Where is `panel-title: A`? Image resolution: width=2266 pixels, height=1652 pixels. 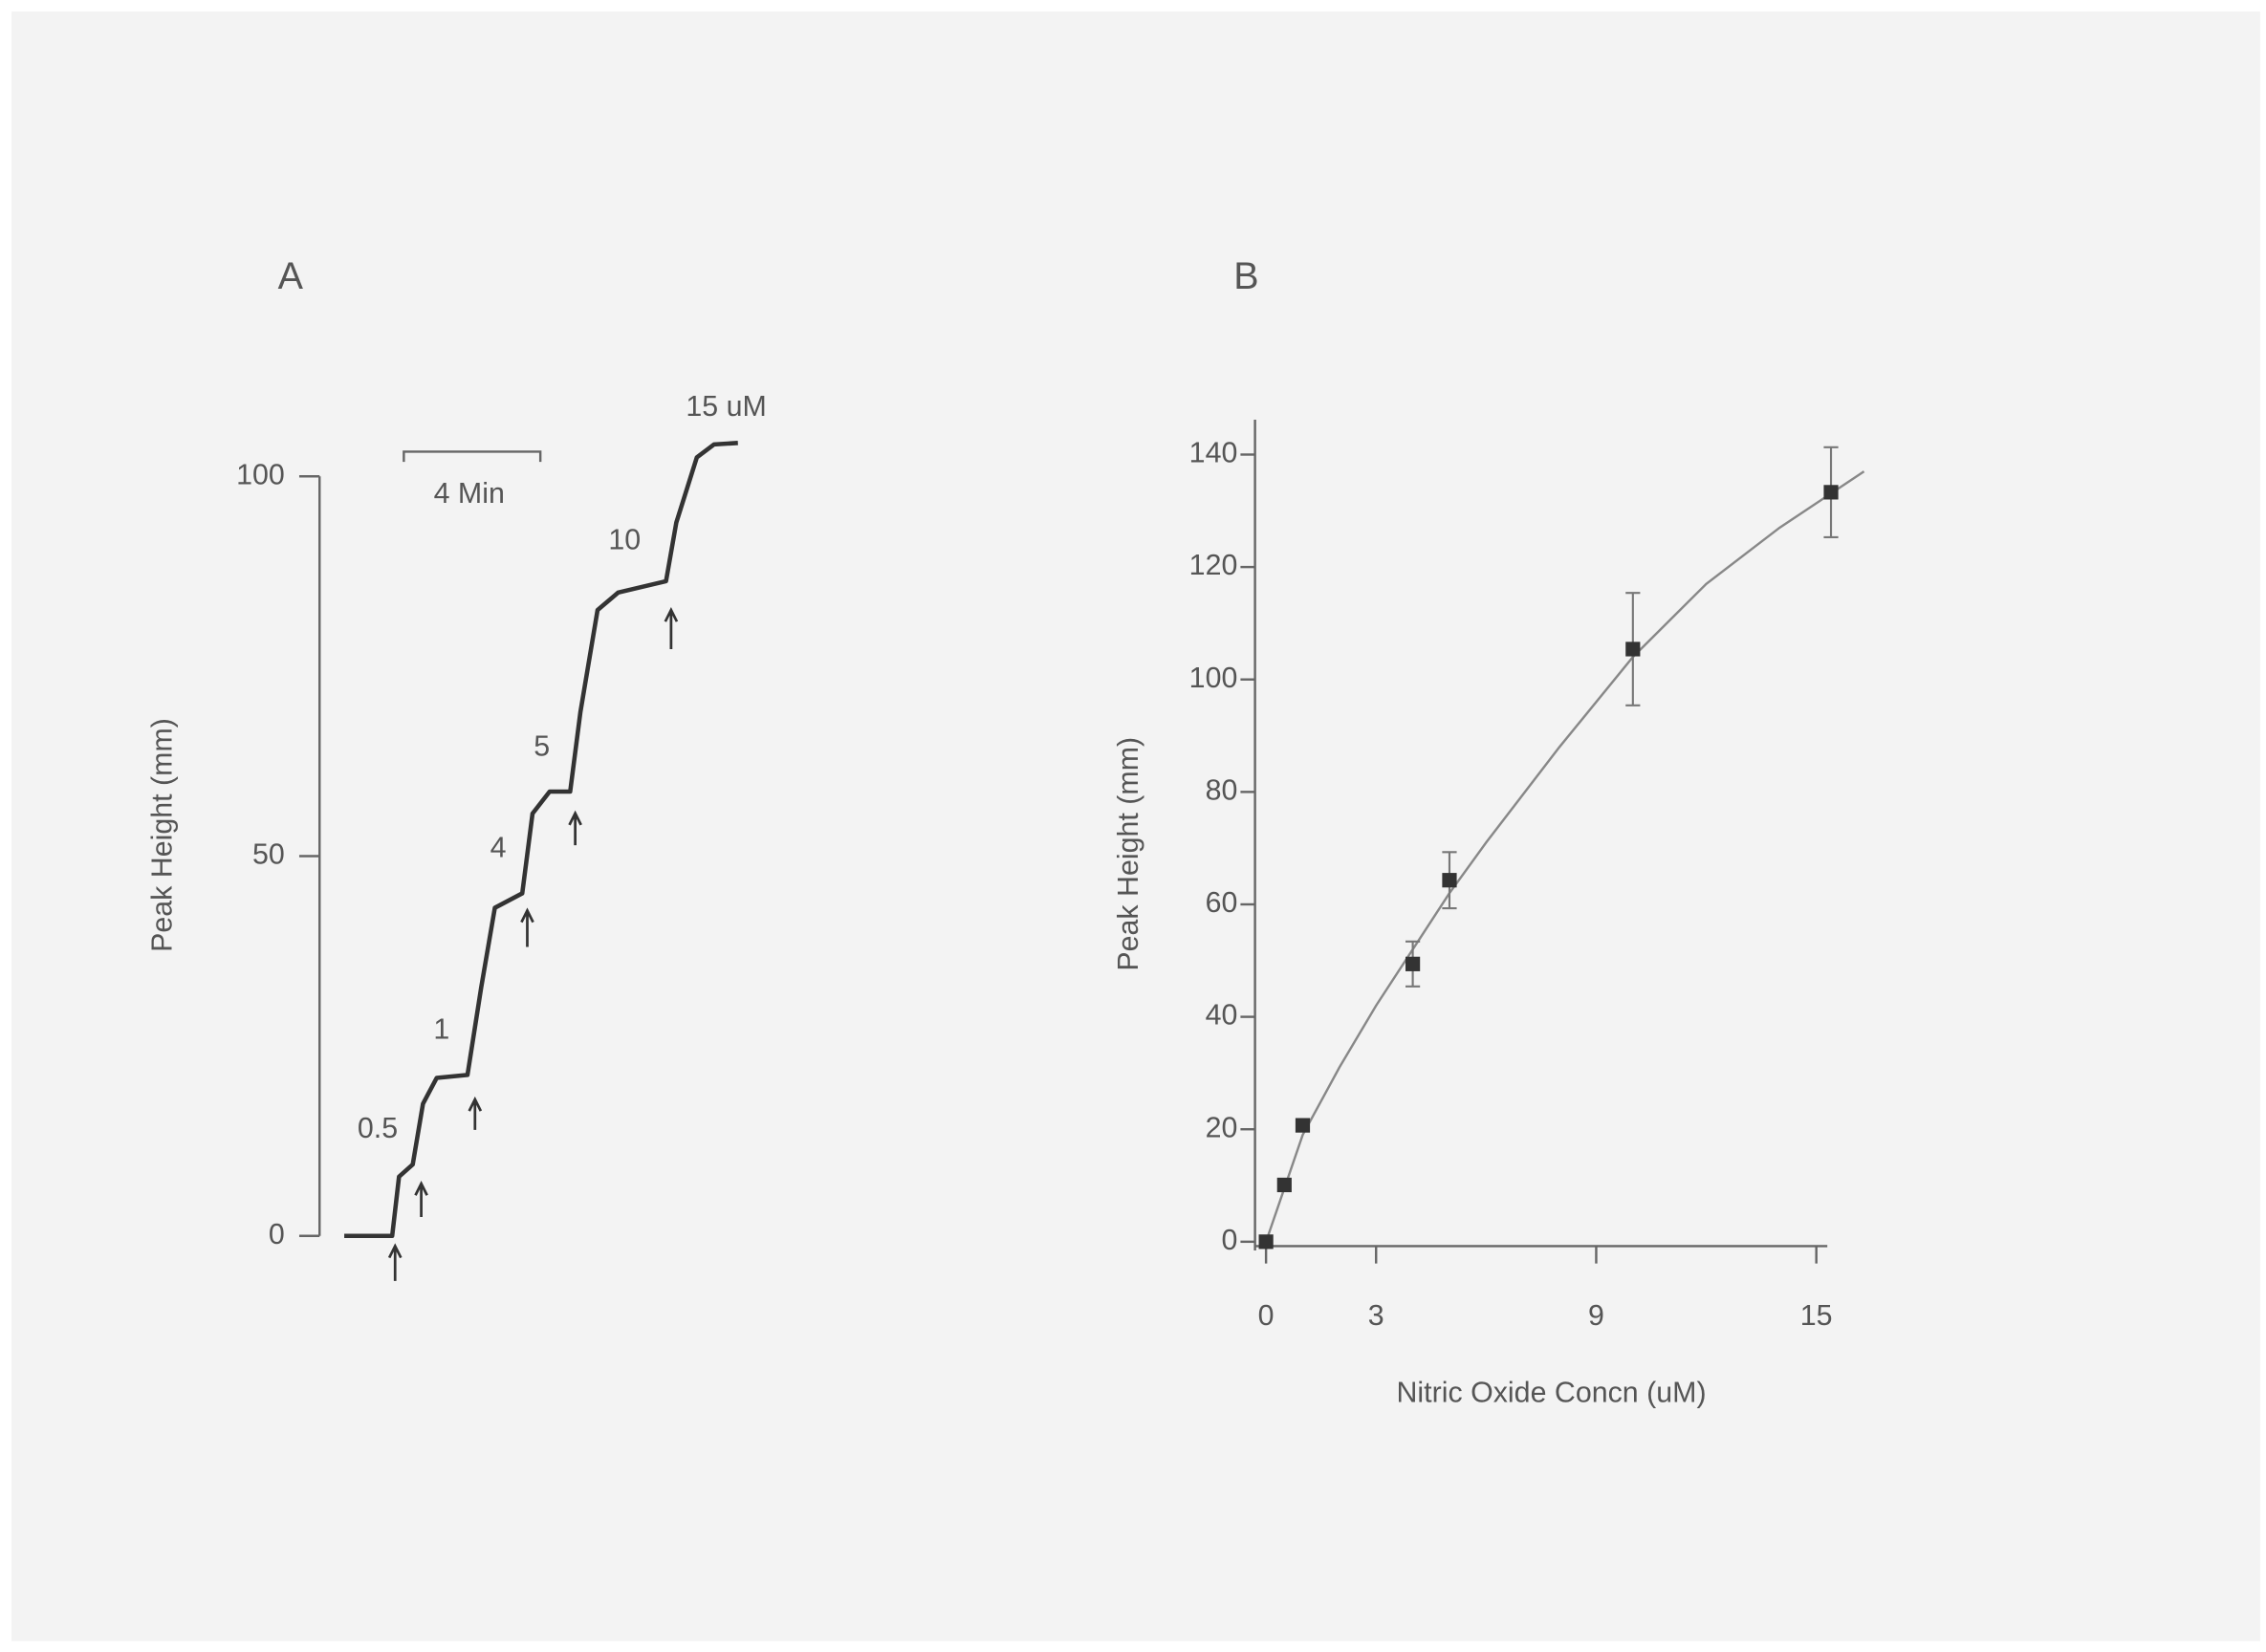 panel-title: A is located at coordinates (291, 276).